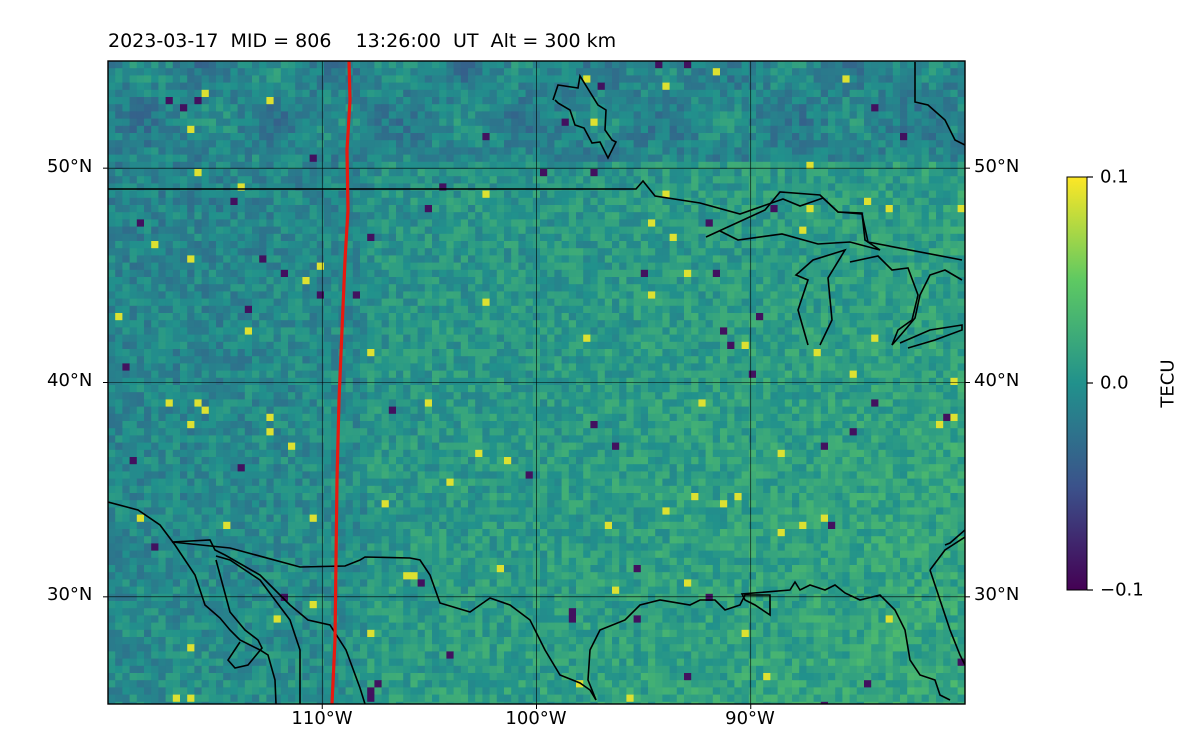 This screenshot has height=750, width=1200. Describe the element at coordinates (322, 718) in the screenshot. I see `lon-label-110w: 110°W` at that location.